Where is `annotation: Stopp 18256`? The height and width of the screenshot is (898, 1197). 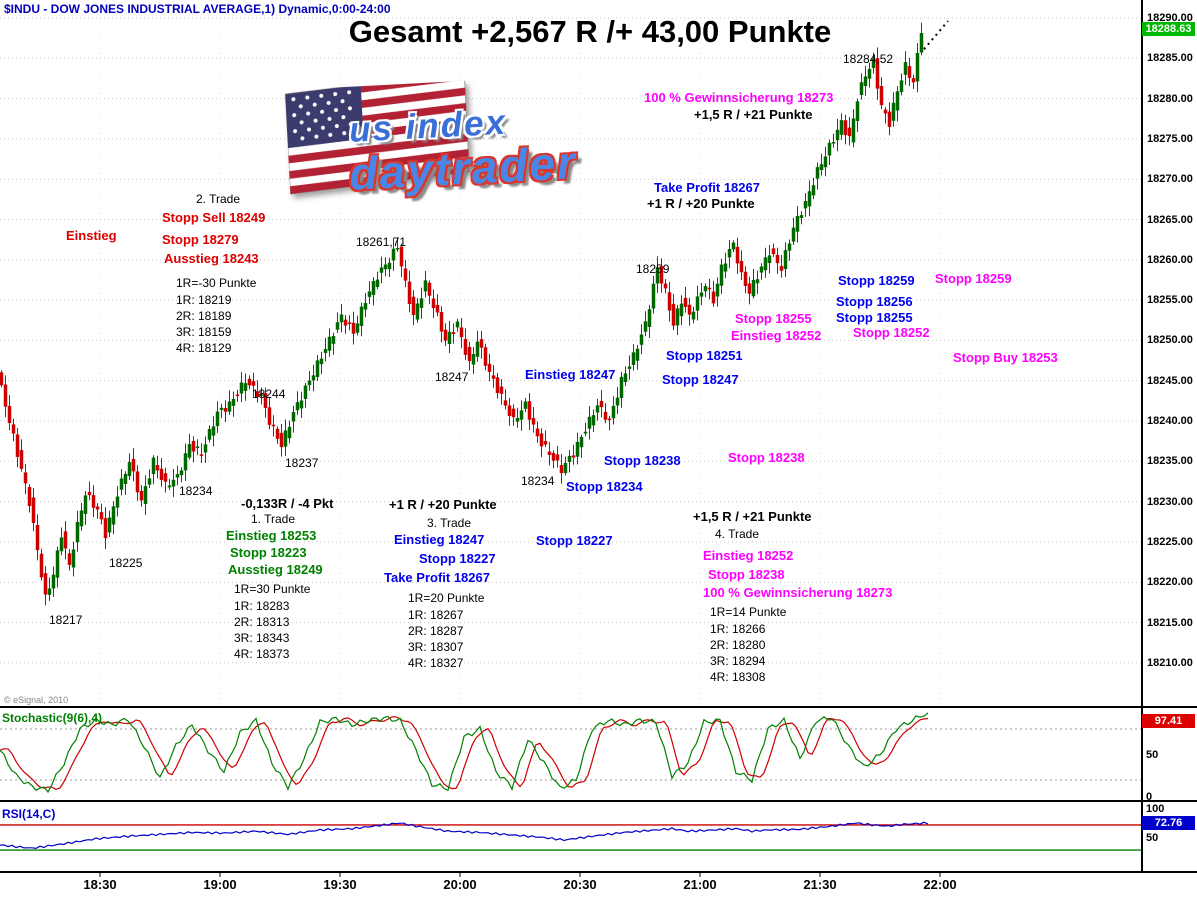
annotation: Stopp 18256 is located at coordinates (874, 301).